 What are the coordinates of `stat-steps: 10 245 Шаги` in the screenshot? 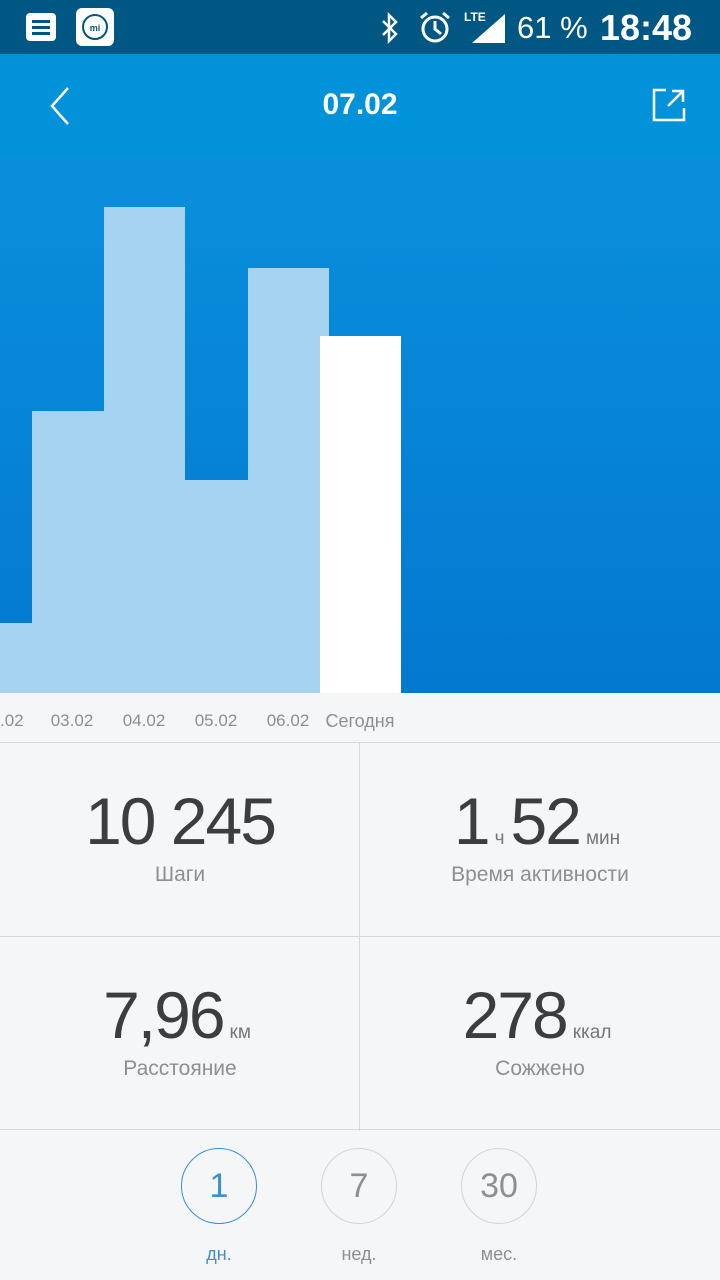 It's located at (180, 840).